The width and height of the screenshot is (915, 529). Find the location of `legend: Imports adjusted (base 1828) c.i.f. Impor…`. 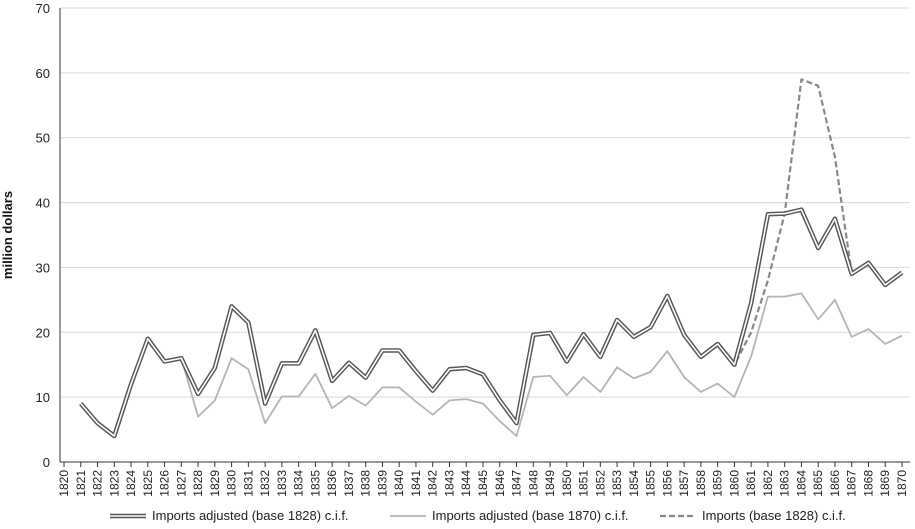

legend: Imports adjusted (base 1828) c.i.f. Impor… is located at coordinates (478, 515).